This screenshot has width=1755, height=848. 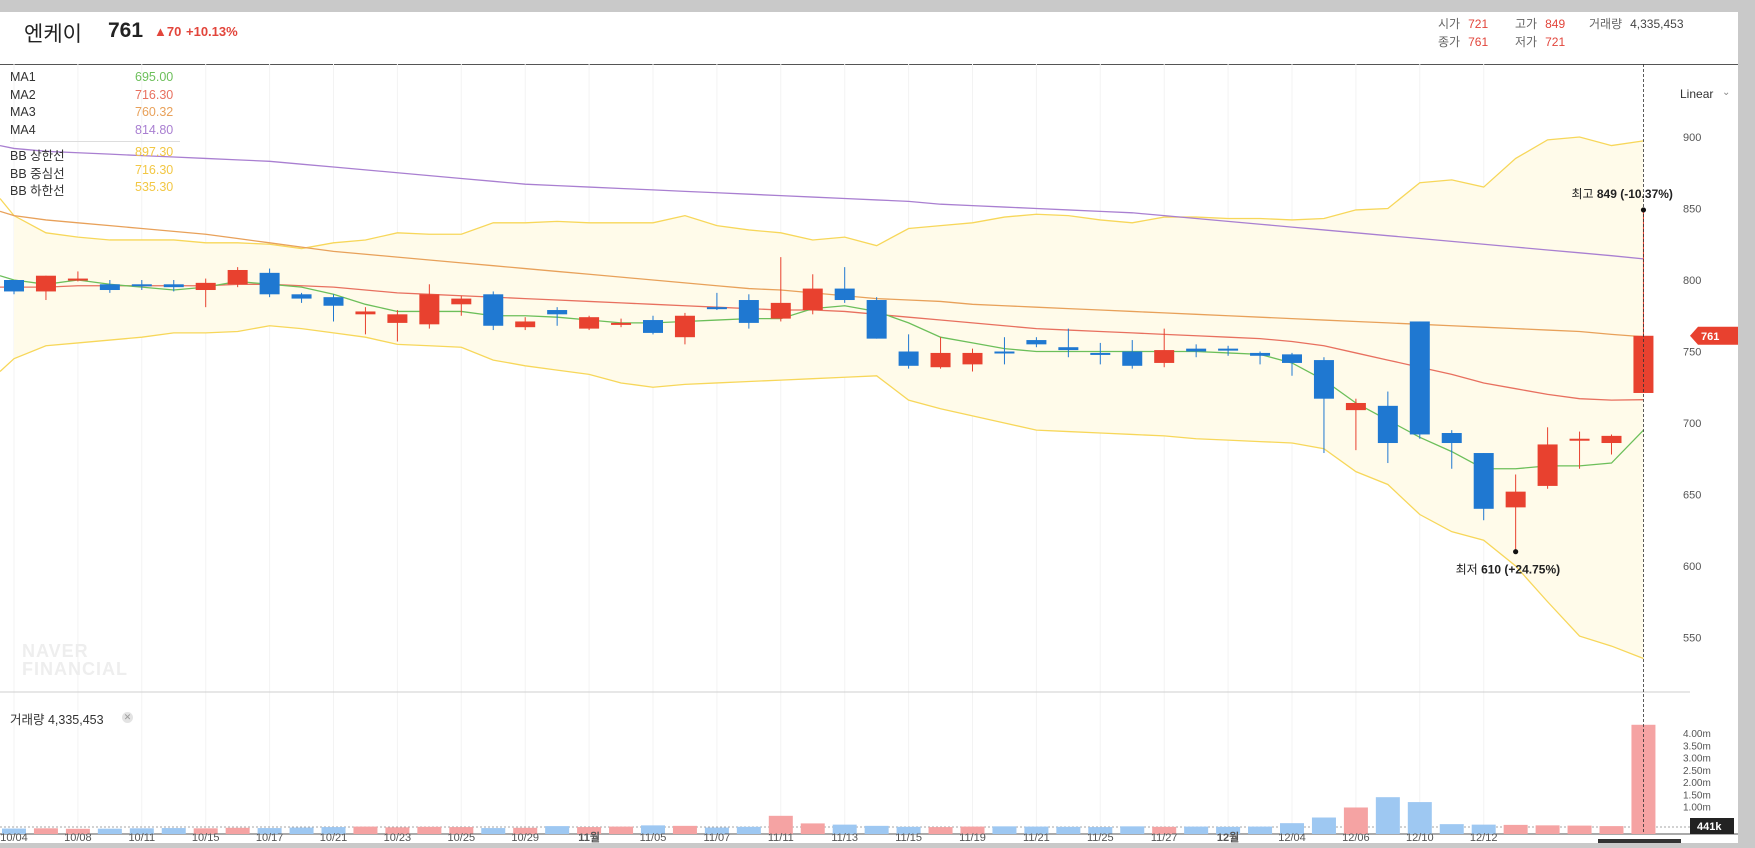 I want to click on close-icon: ✕, so click(x=127, y=717).